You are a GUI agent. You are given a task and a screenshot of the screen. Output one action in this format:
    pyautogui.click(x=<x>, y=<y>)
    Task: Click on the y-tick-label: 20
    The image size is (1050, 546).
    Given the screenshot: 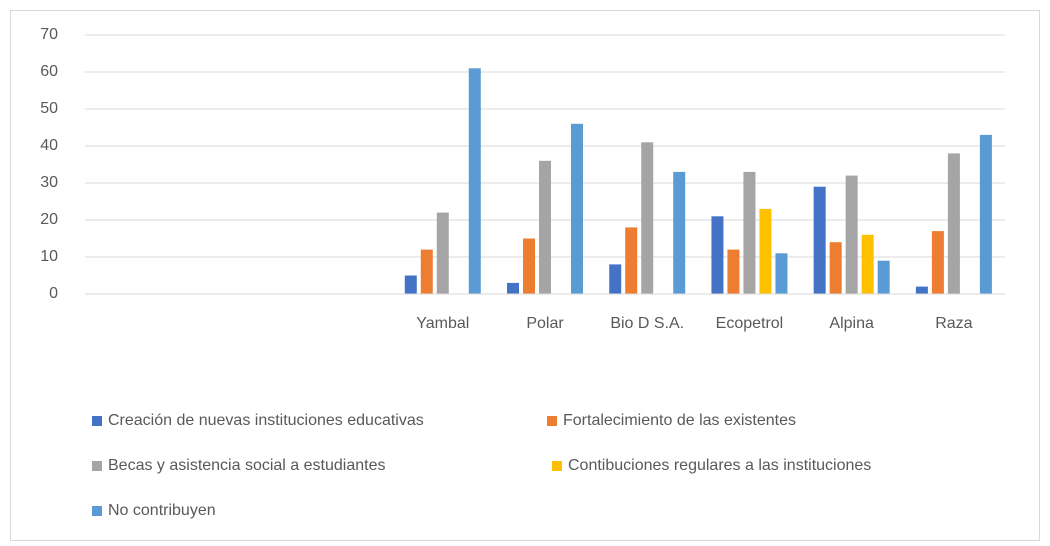 What is the action you would take?
    pyautogui.click(x=49, y=219)
    